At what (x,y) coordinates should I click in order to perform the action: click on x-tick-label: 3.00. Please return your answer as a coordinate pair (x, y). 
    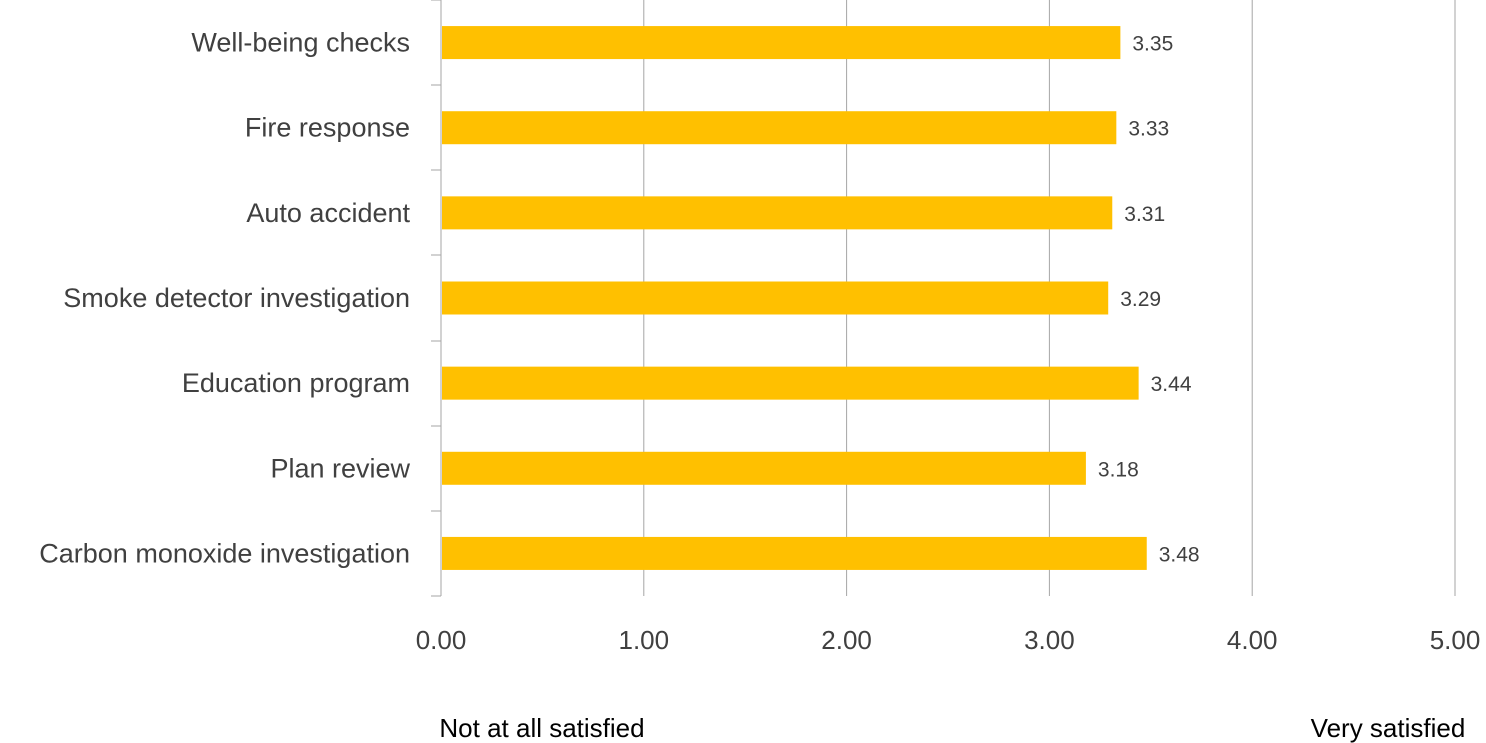
    Looking at the image, I should click on (1049, 640).